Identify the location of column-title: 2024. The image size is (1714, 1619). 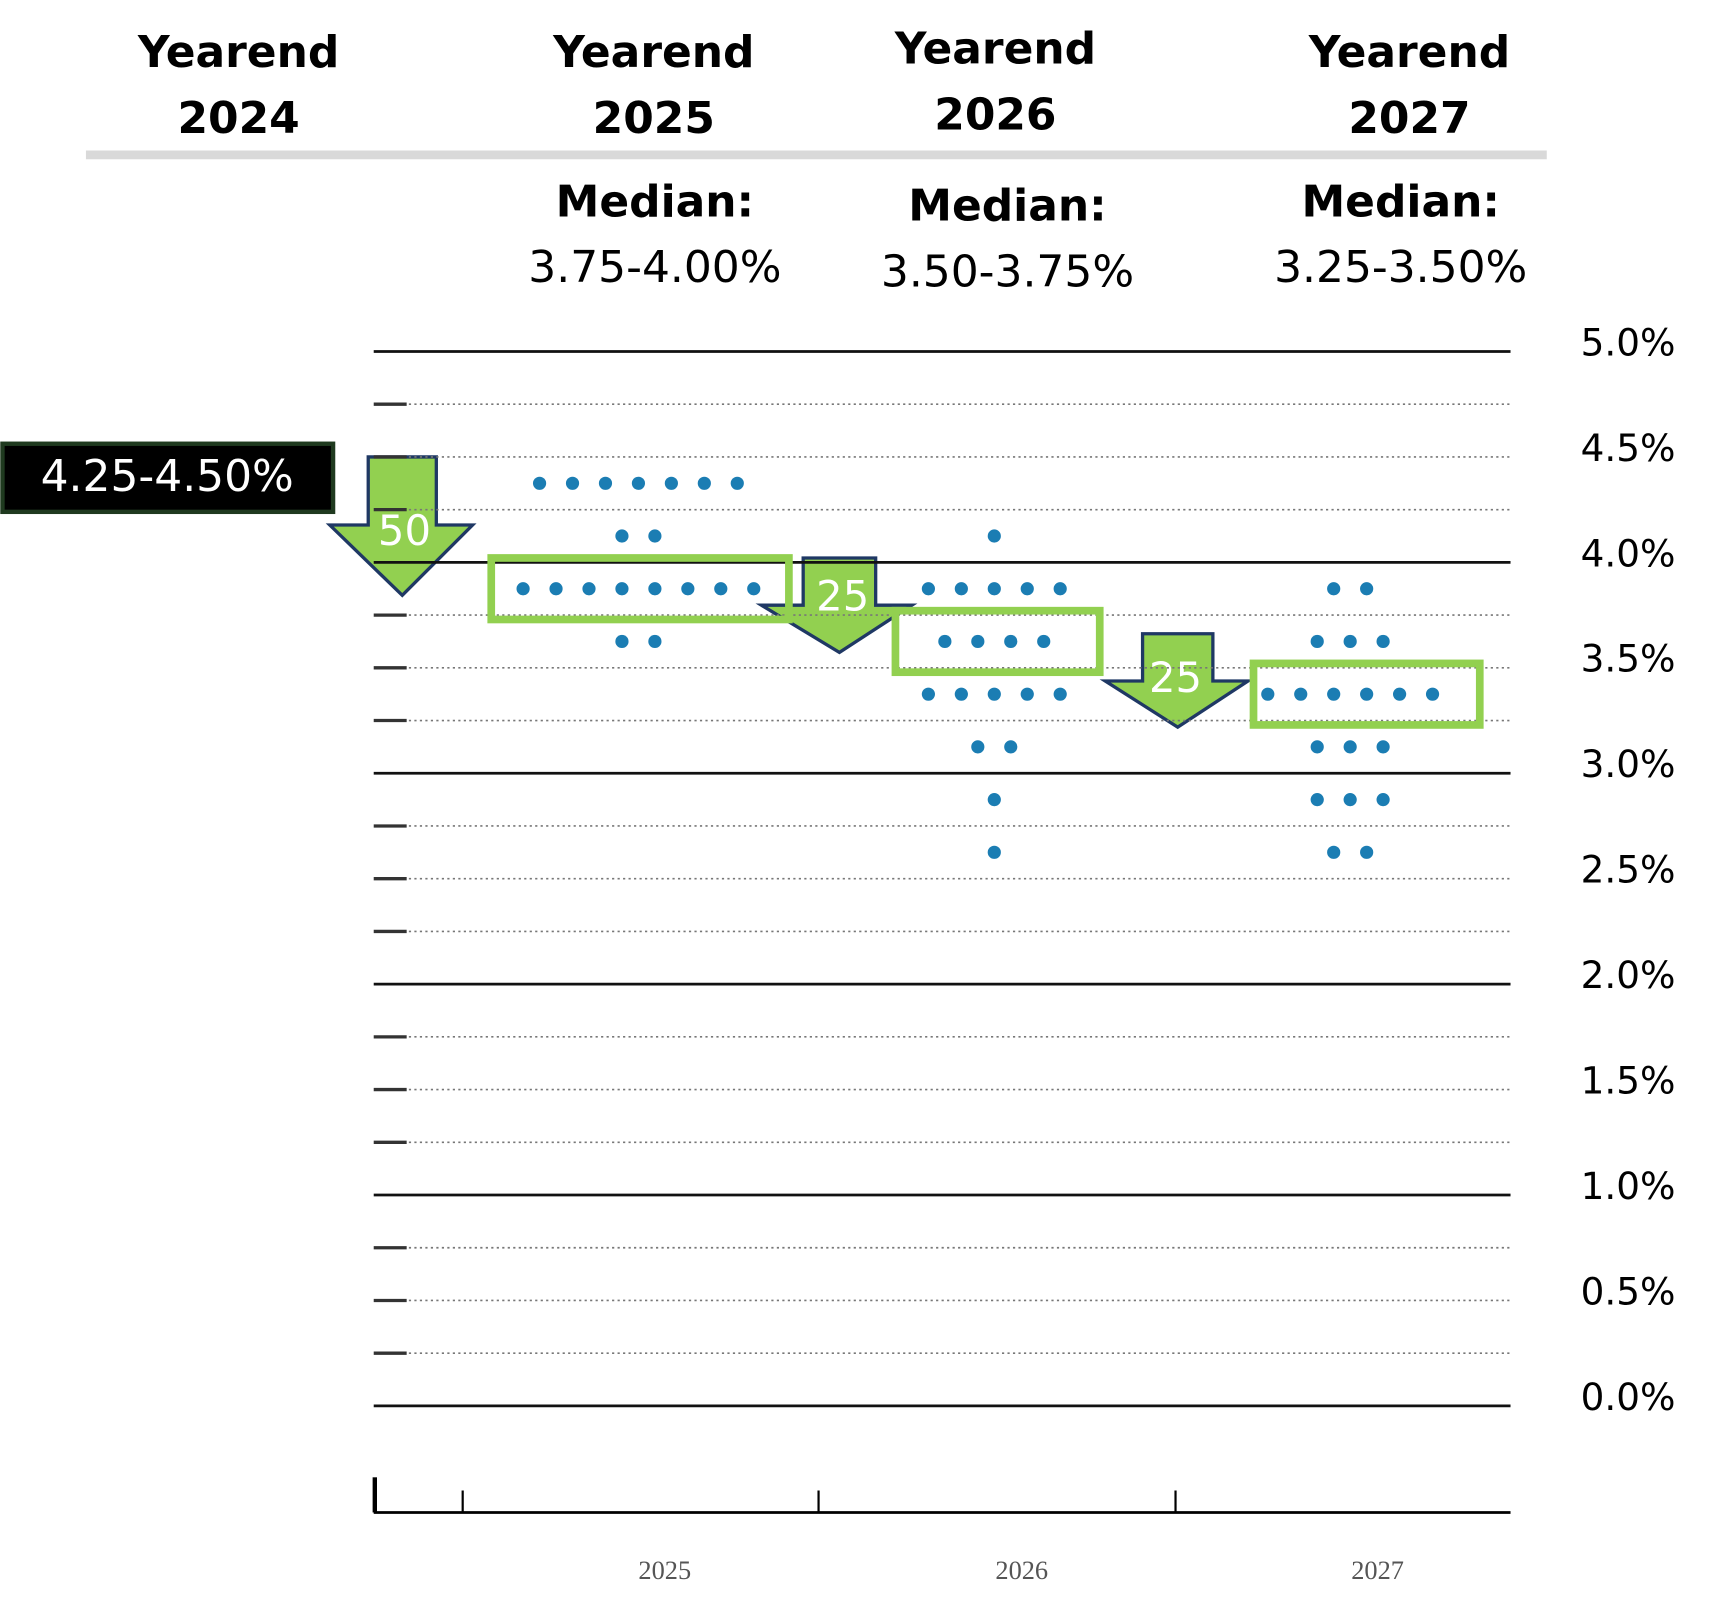
(238, 118).